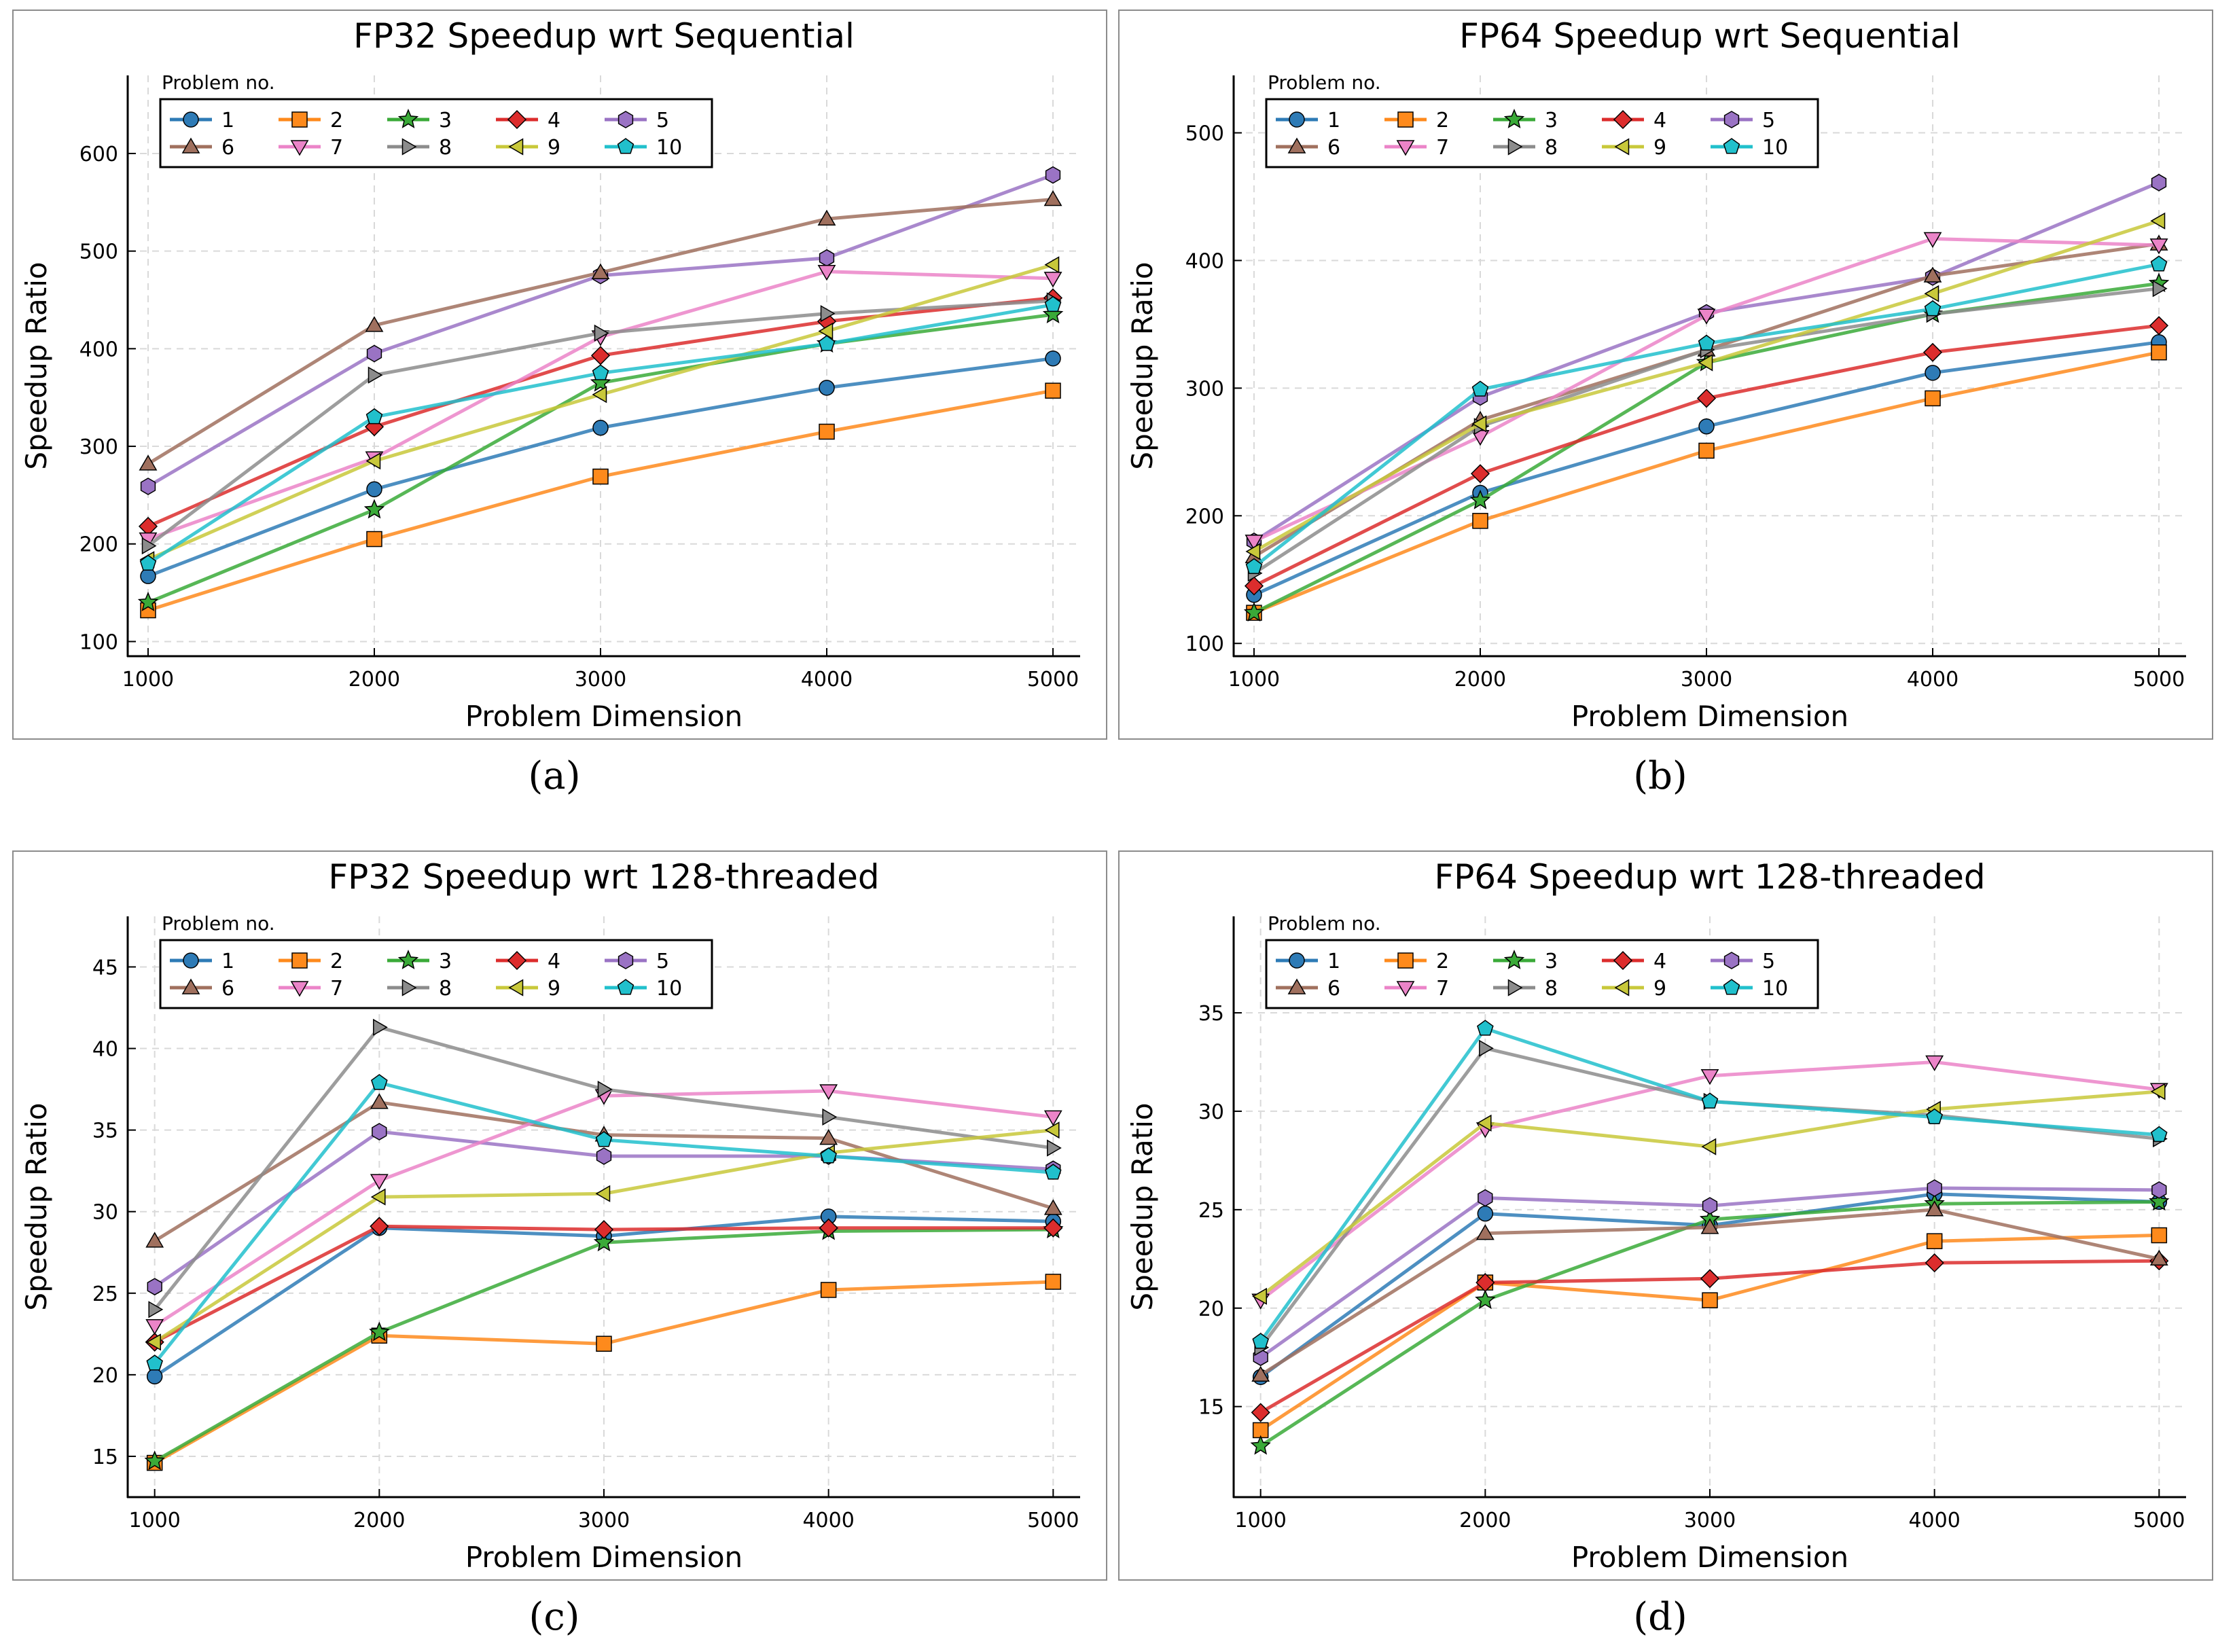 Image resolution: width=2218 pixels, height=1652 pixels. Describe the element at coordinates (105, 968) in the screenshot. I see `y-tick-label: 45` at that location.